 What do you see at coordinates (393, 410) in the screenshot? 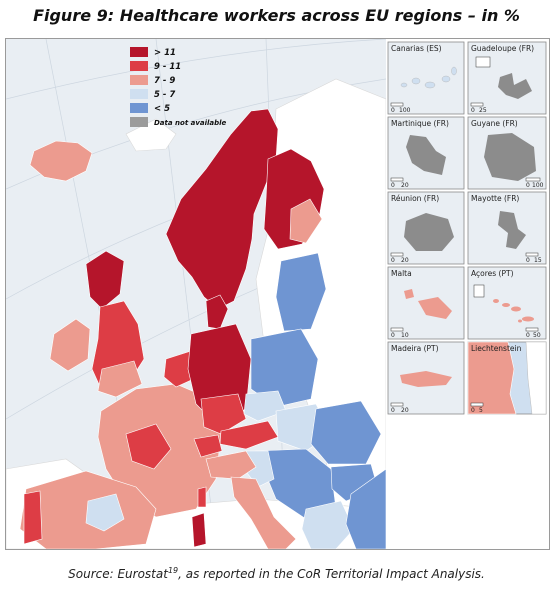
I see `inset-scale-zero-madeira: 0` at bounding box center [393, 410].